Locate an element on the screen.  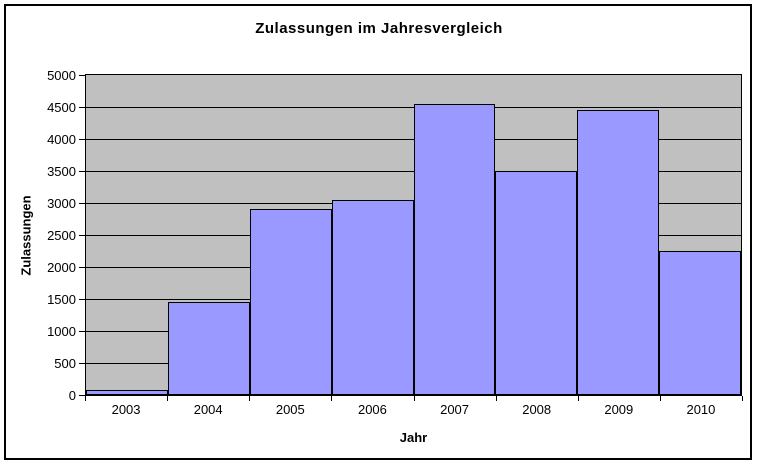
bar-2006 is located at coordinates (372, 297).